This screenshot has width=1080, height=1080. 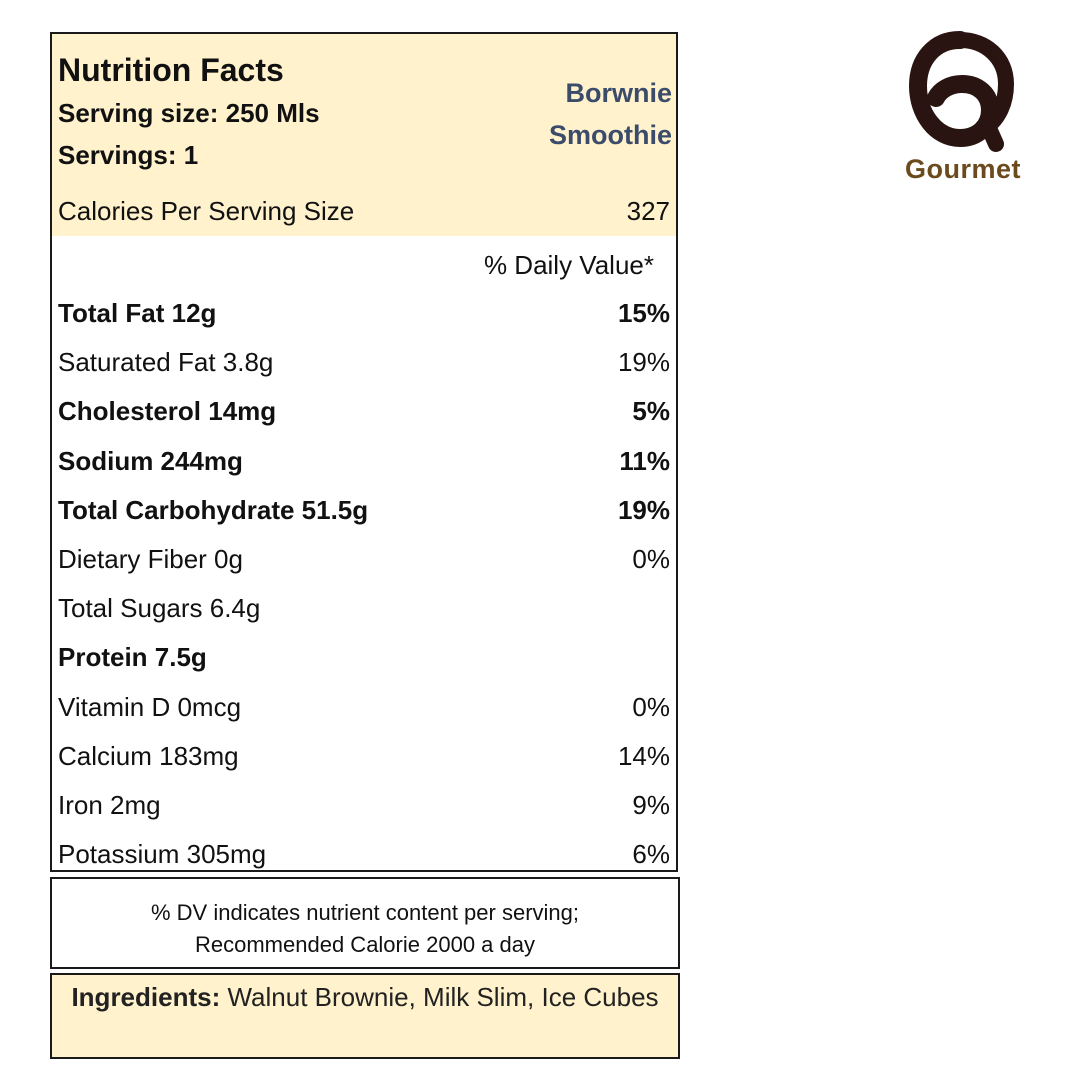 I want to click on nutrient-name: Calcium 183mg, so click(x=148, y=755).